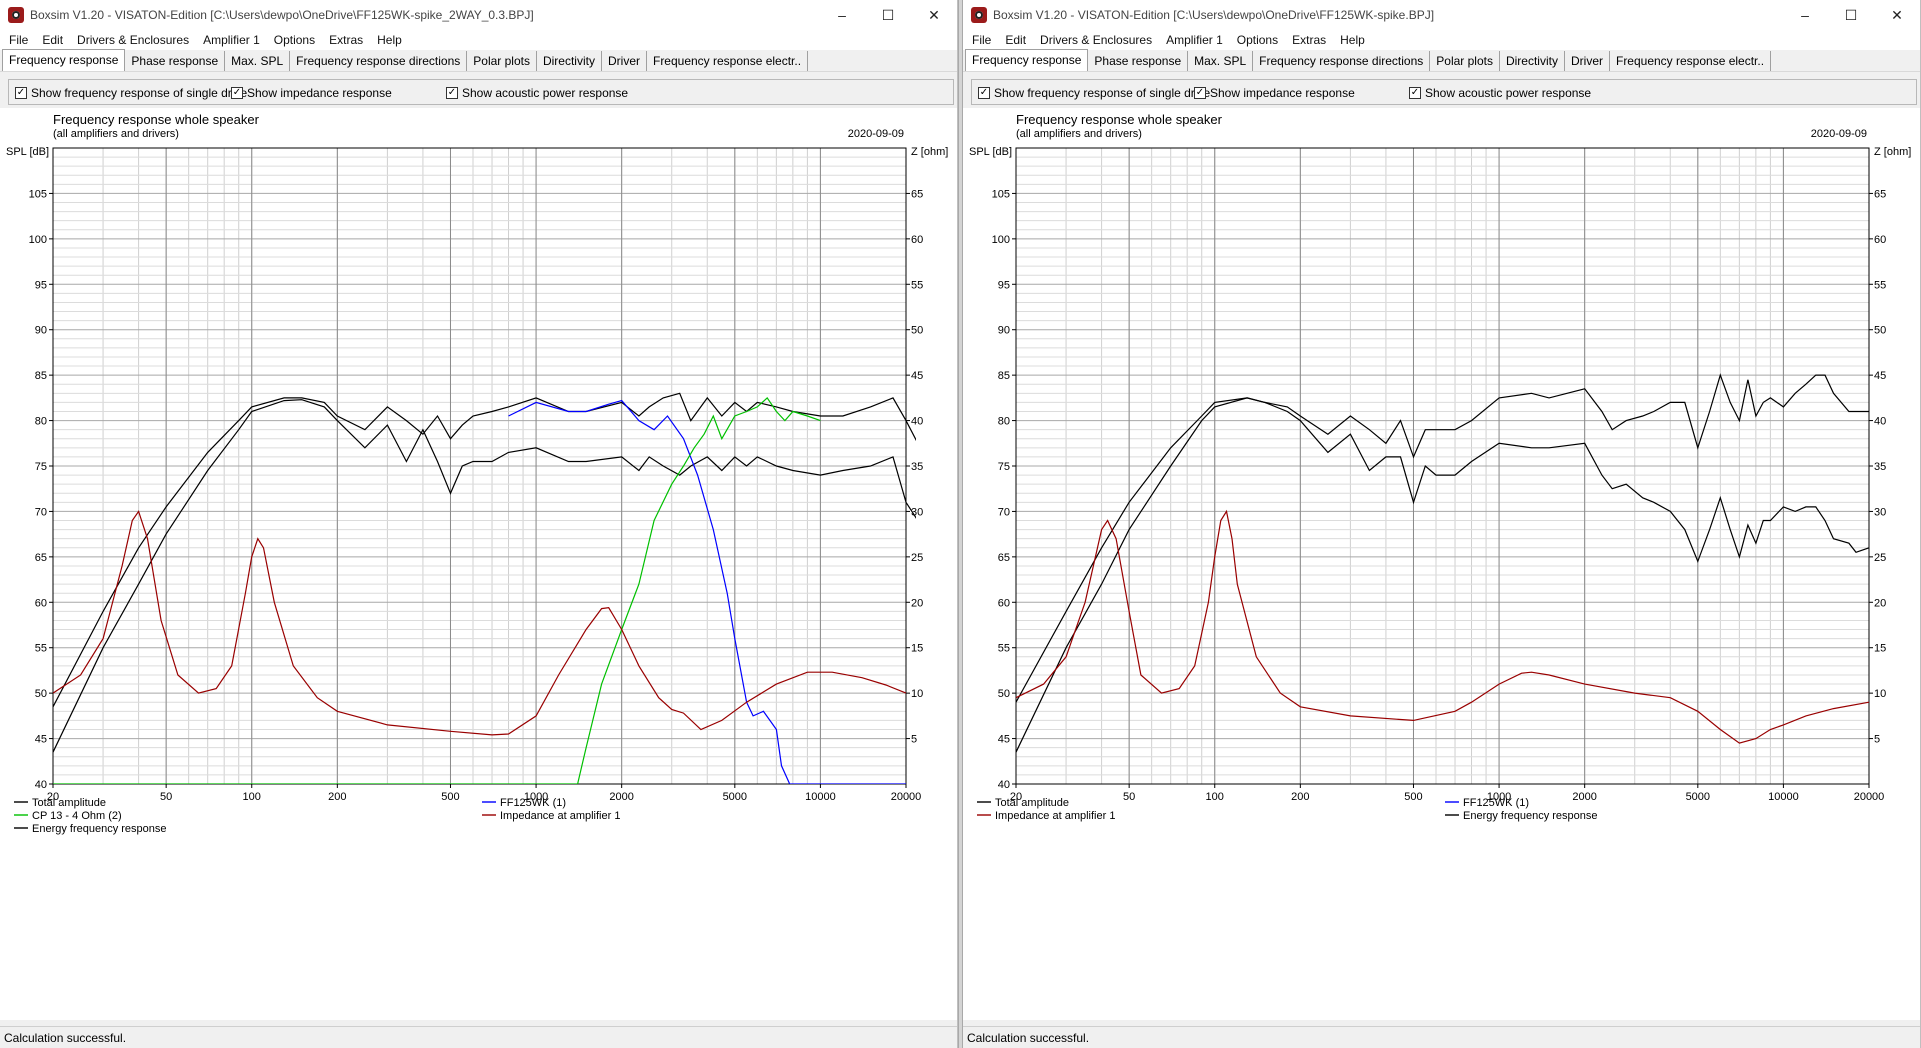  Describe the element at coordinates (1004, 285) in the screenshot. I see `y-tick-label: 95` at that location.